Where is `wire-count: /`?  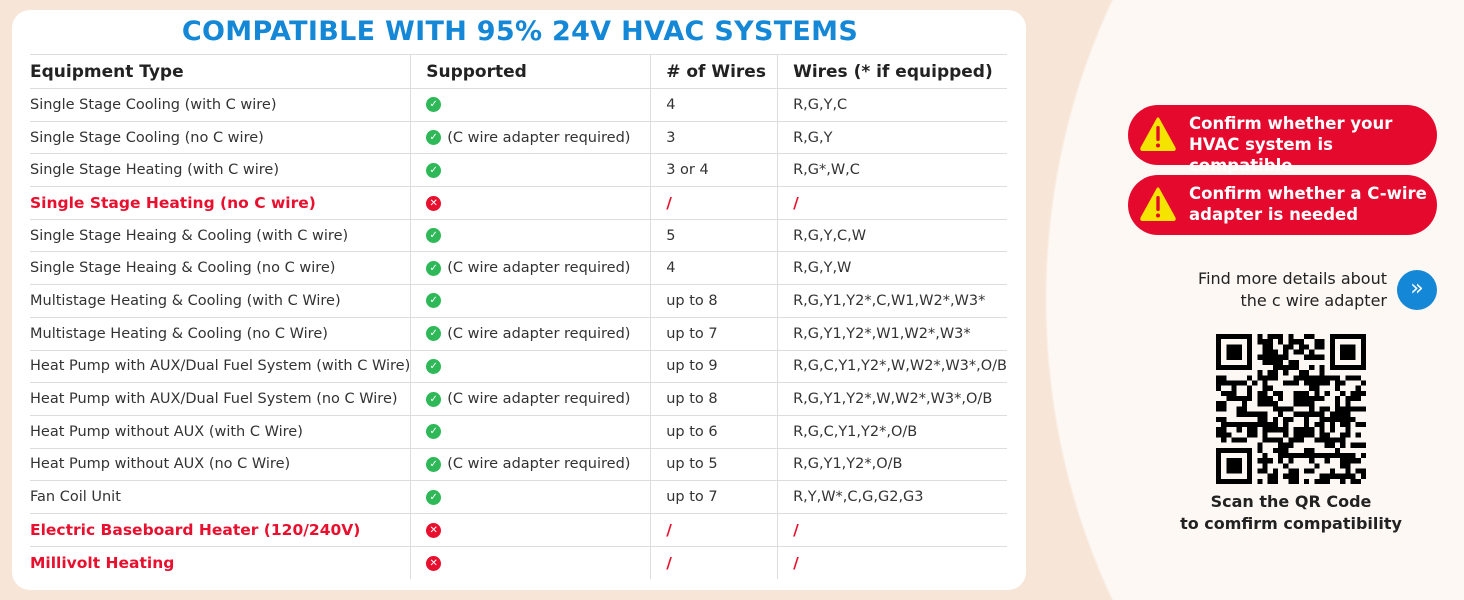
wire-count: / is located at coordinates (714, 562).